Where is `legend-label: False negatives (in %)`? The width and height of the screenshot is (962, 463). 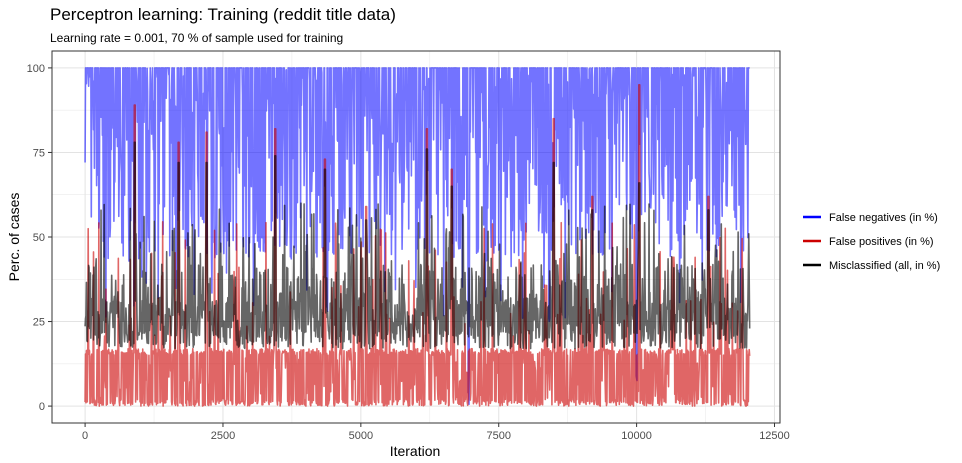 legend-label: False negatives (in %) is located at coordinates (883, 218).